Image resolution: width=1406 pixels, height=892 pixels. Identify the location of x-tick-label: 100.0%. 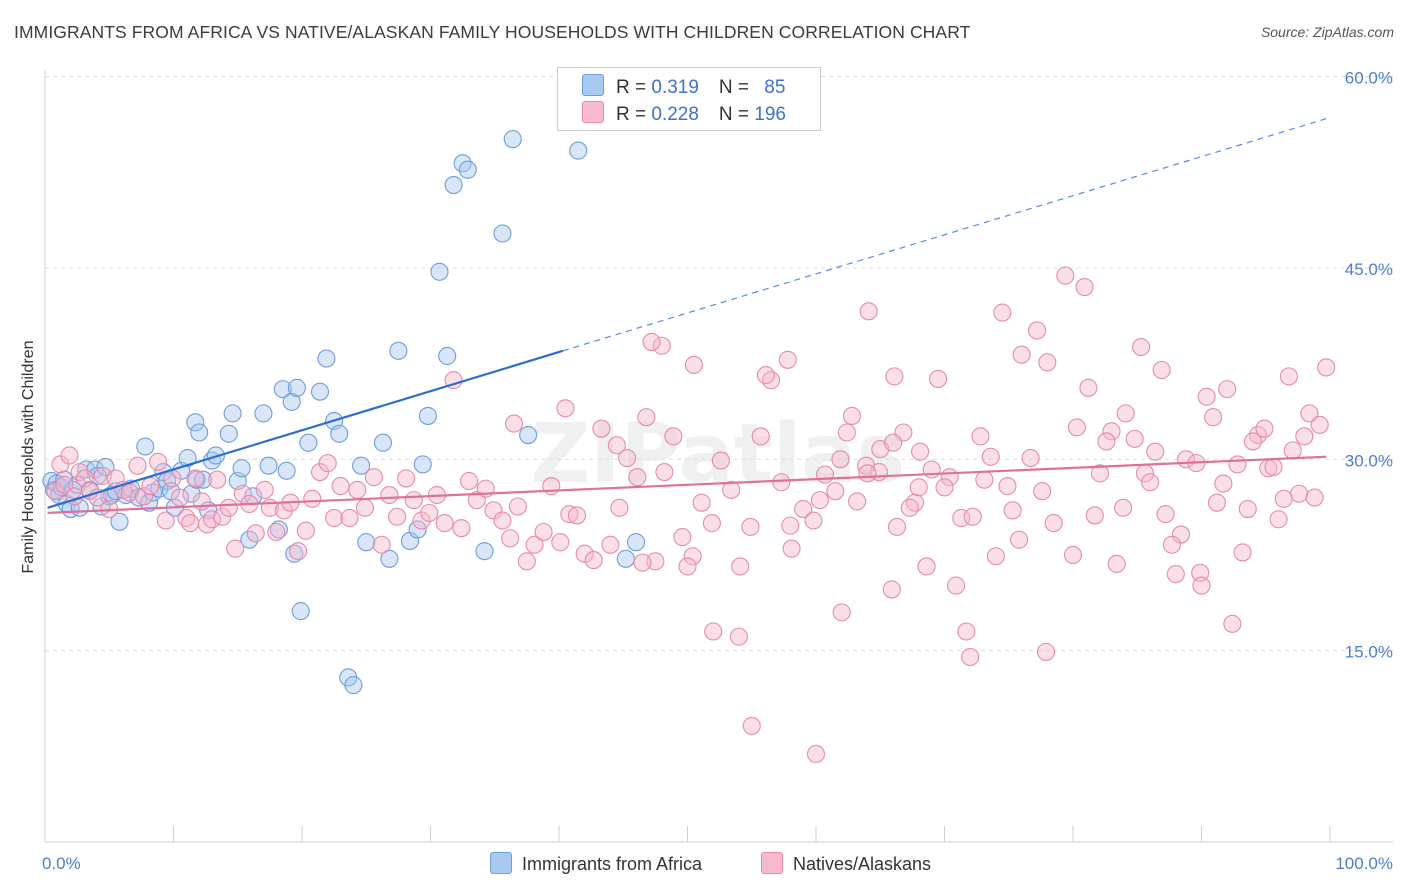
(1364, 863).